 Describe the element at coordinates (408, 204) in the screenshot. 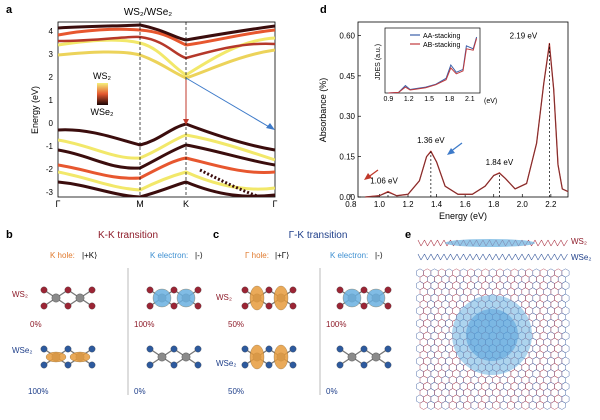

I see `xtick-label: 1.2` at that location.